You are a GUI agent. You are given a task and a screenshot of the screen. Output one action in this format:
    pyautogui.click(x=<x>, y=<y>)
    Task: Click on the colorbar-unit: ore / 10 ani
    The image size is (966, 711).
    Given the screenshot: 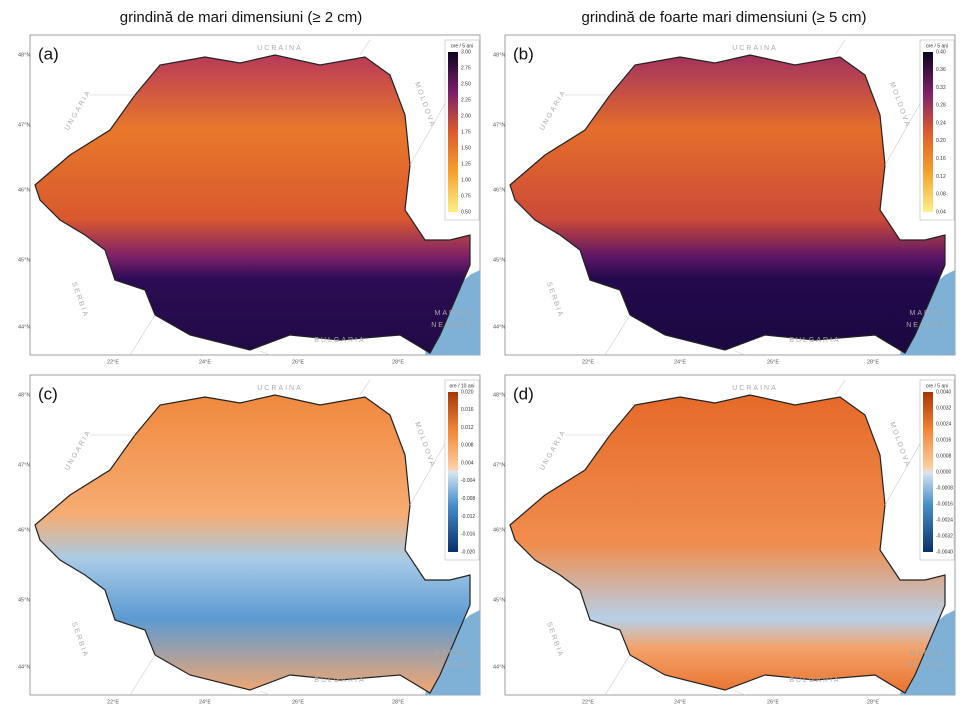 What is the action you would take?
    pyautogui.click(x=461, y=386)
    